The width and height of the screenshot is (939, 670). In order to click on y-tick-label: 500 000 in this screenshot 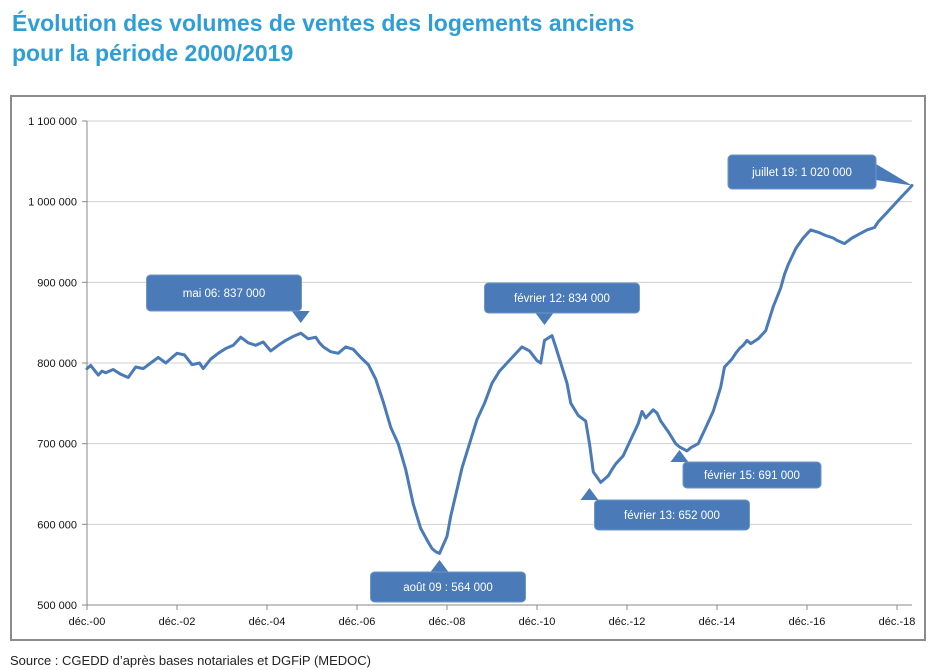, I will do `click(57, 606)`.